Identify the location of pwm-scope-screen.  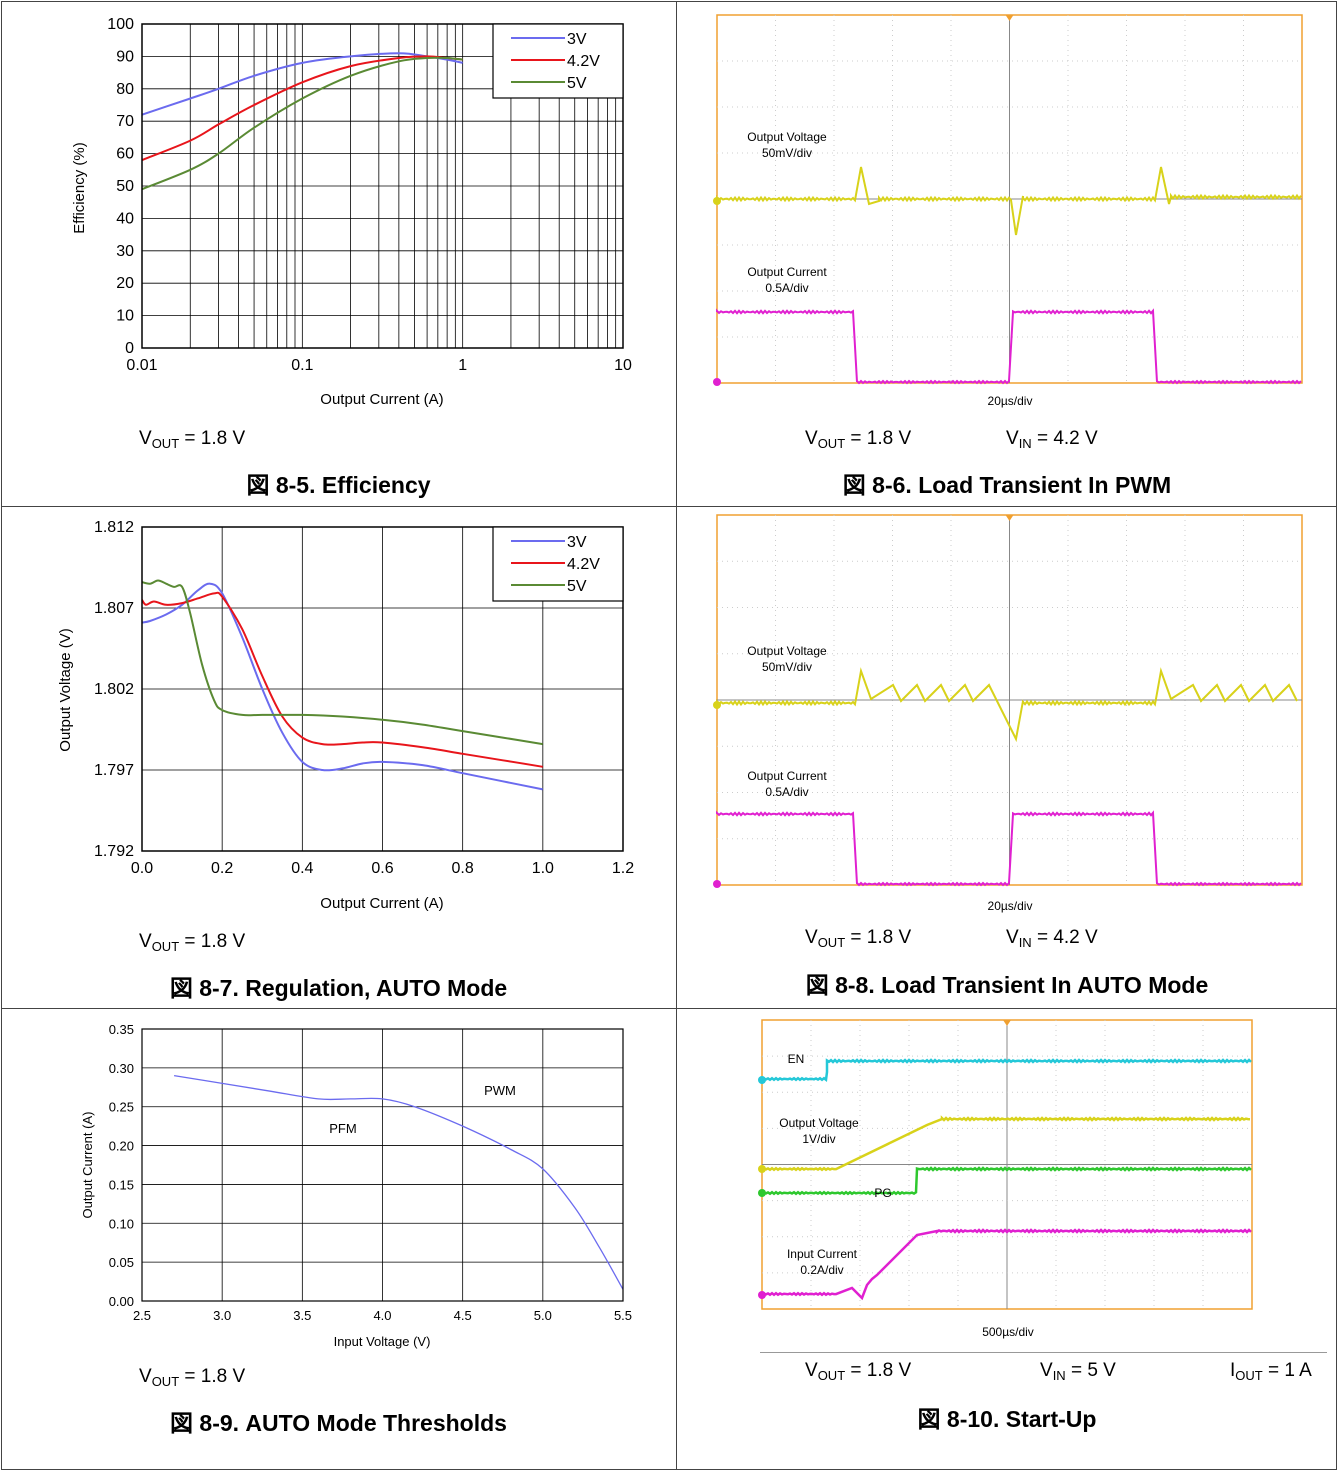
(1008, 200).